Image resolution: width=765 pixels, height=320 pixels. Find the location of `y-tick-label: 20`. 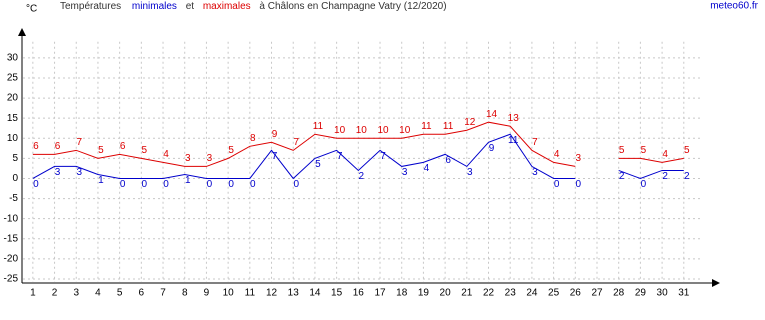

y-tick-label: 20 is located at coordinates (13, 98).